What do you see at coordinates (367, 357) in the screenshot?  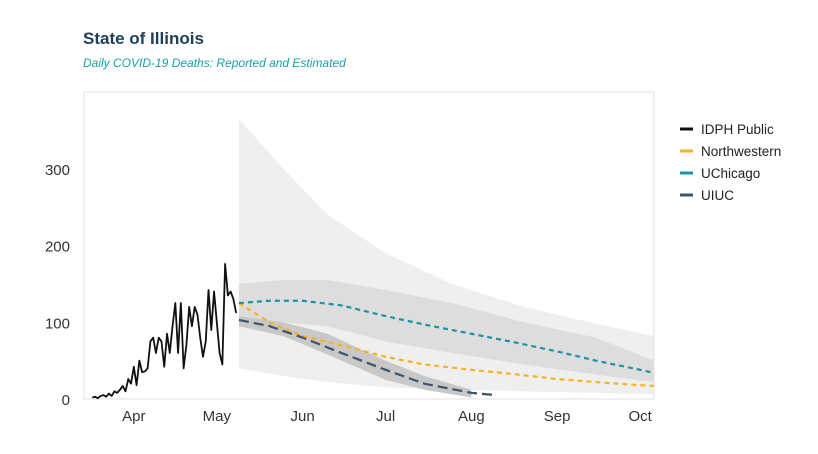 I see `series-line-uiuc` at bounding box center [367, 357].